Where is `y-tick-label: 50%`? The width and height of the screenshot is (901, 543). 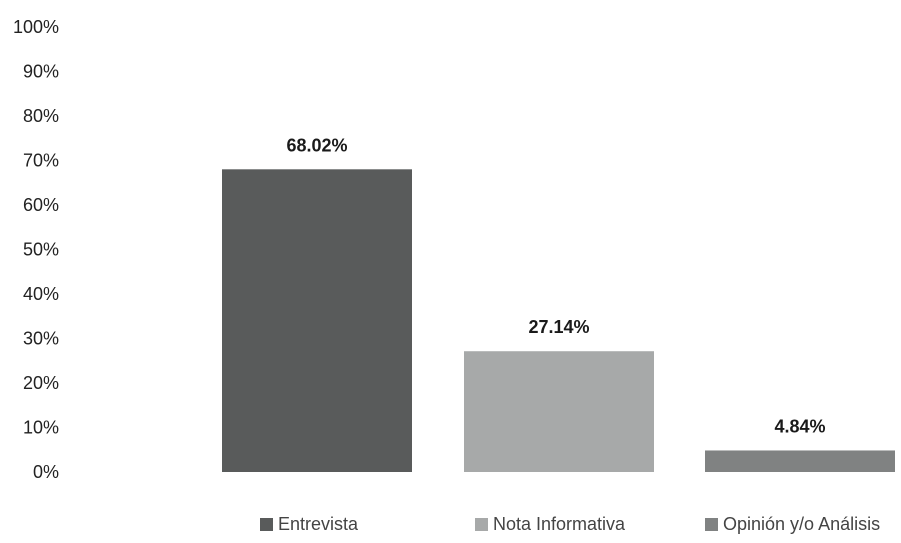
y-tick-label: 50% is located at coordinates (41, 250).